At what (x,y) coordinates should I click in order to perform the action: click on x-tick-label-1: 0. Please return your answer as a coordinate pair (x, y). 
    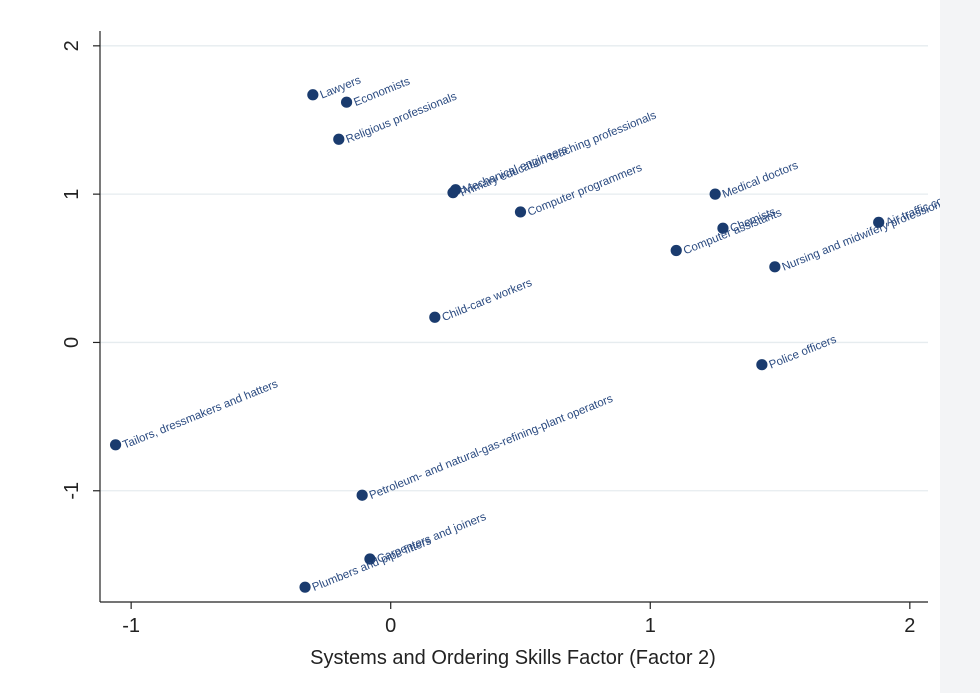
    Looking at the image, I should click on (390, 626).